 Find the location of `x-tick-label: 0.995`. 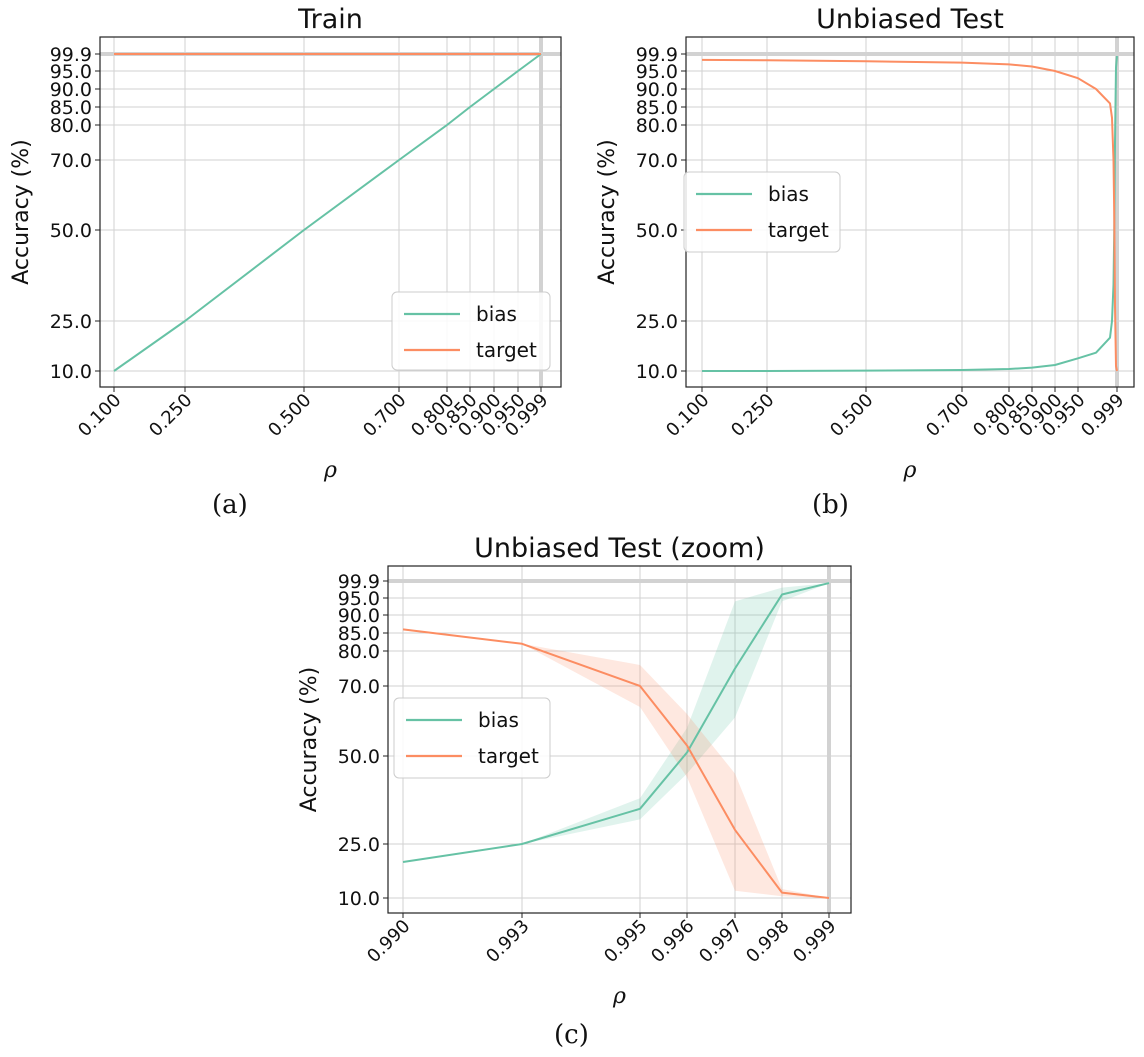

x-tick-label: 0.995 is located at coordinates (625, 941).